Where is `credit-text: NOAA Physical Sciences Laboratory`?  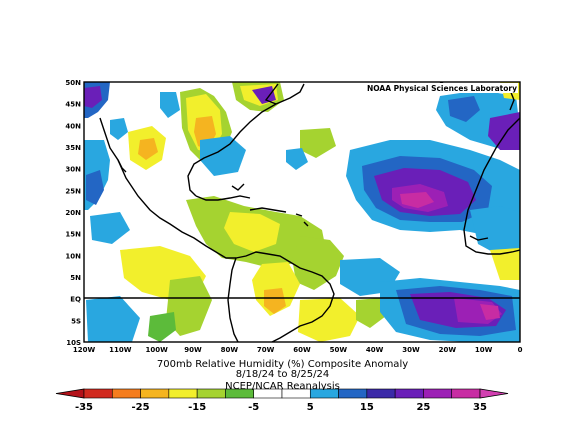 credit-text: NOAA Physical Sciences Laboratory is located at coordinates (442, 88).